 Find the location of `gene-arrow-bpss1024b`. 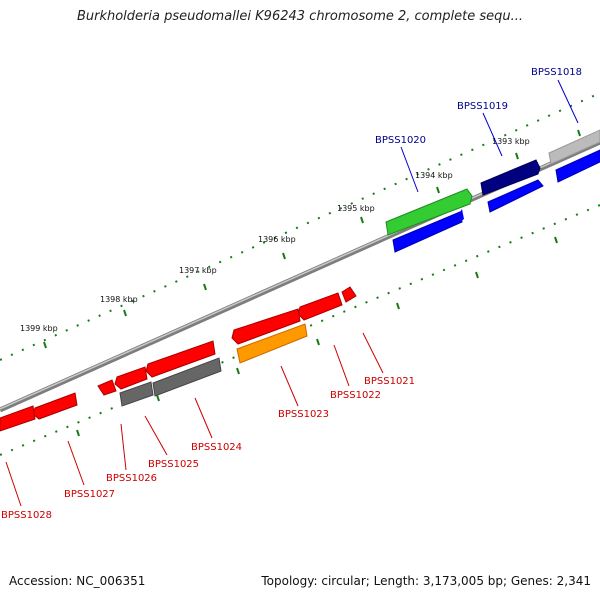

gene-arrow-bpss1024b is located at coordinates (187, 377).